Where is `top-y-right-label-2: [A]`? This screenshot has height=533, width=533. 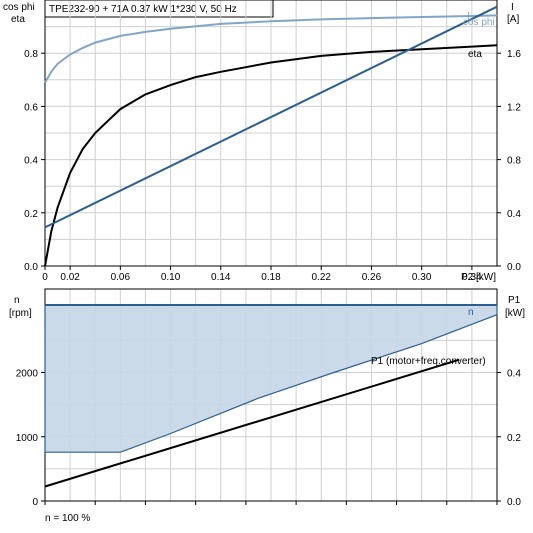 top-y-right-label-2: [A] is located at coordinates (513, 19).